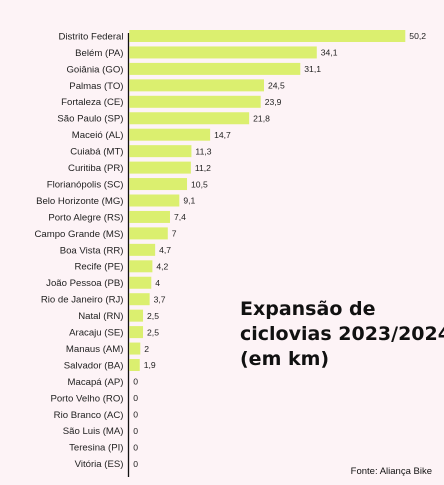  I want to click on bar-maceio-al, so click(170, 134).